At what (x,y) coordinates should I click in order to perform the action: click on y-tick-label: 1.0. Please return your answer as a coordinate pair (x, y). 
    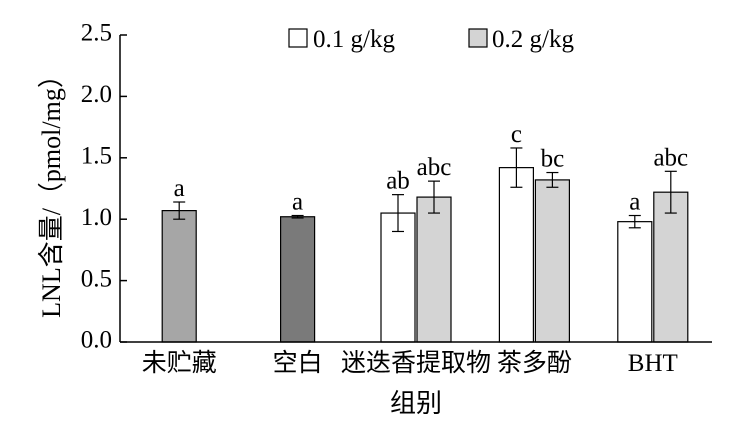
    Looking at the image, I should click on (96, 217).